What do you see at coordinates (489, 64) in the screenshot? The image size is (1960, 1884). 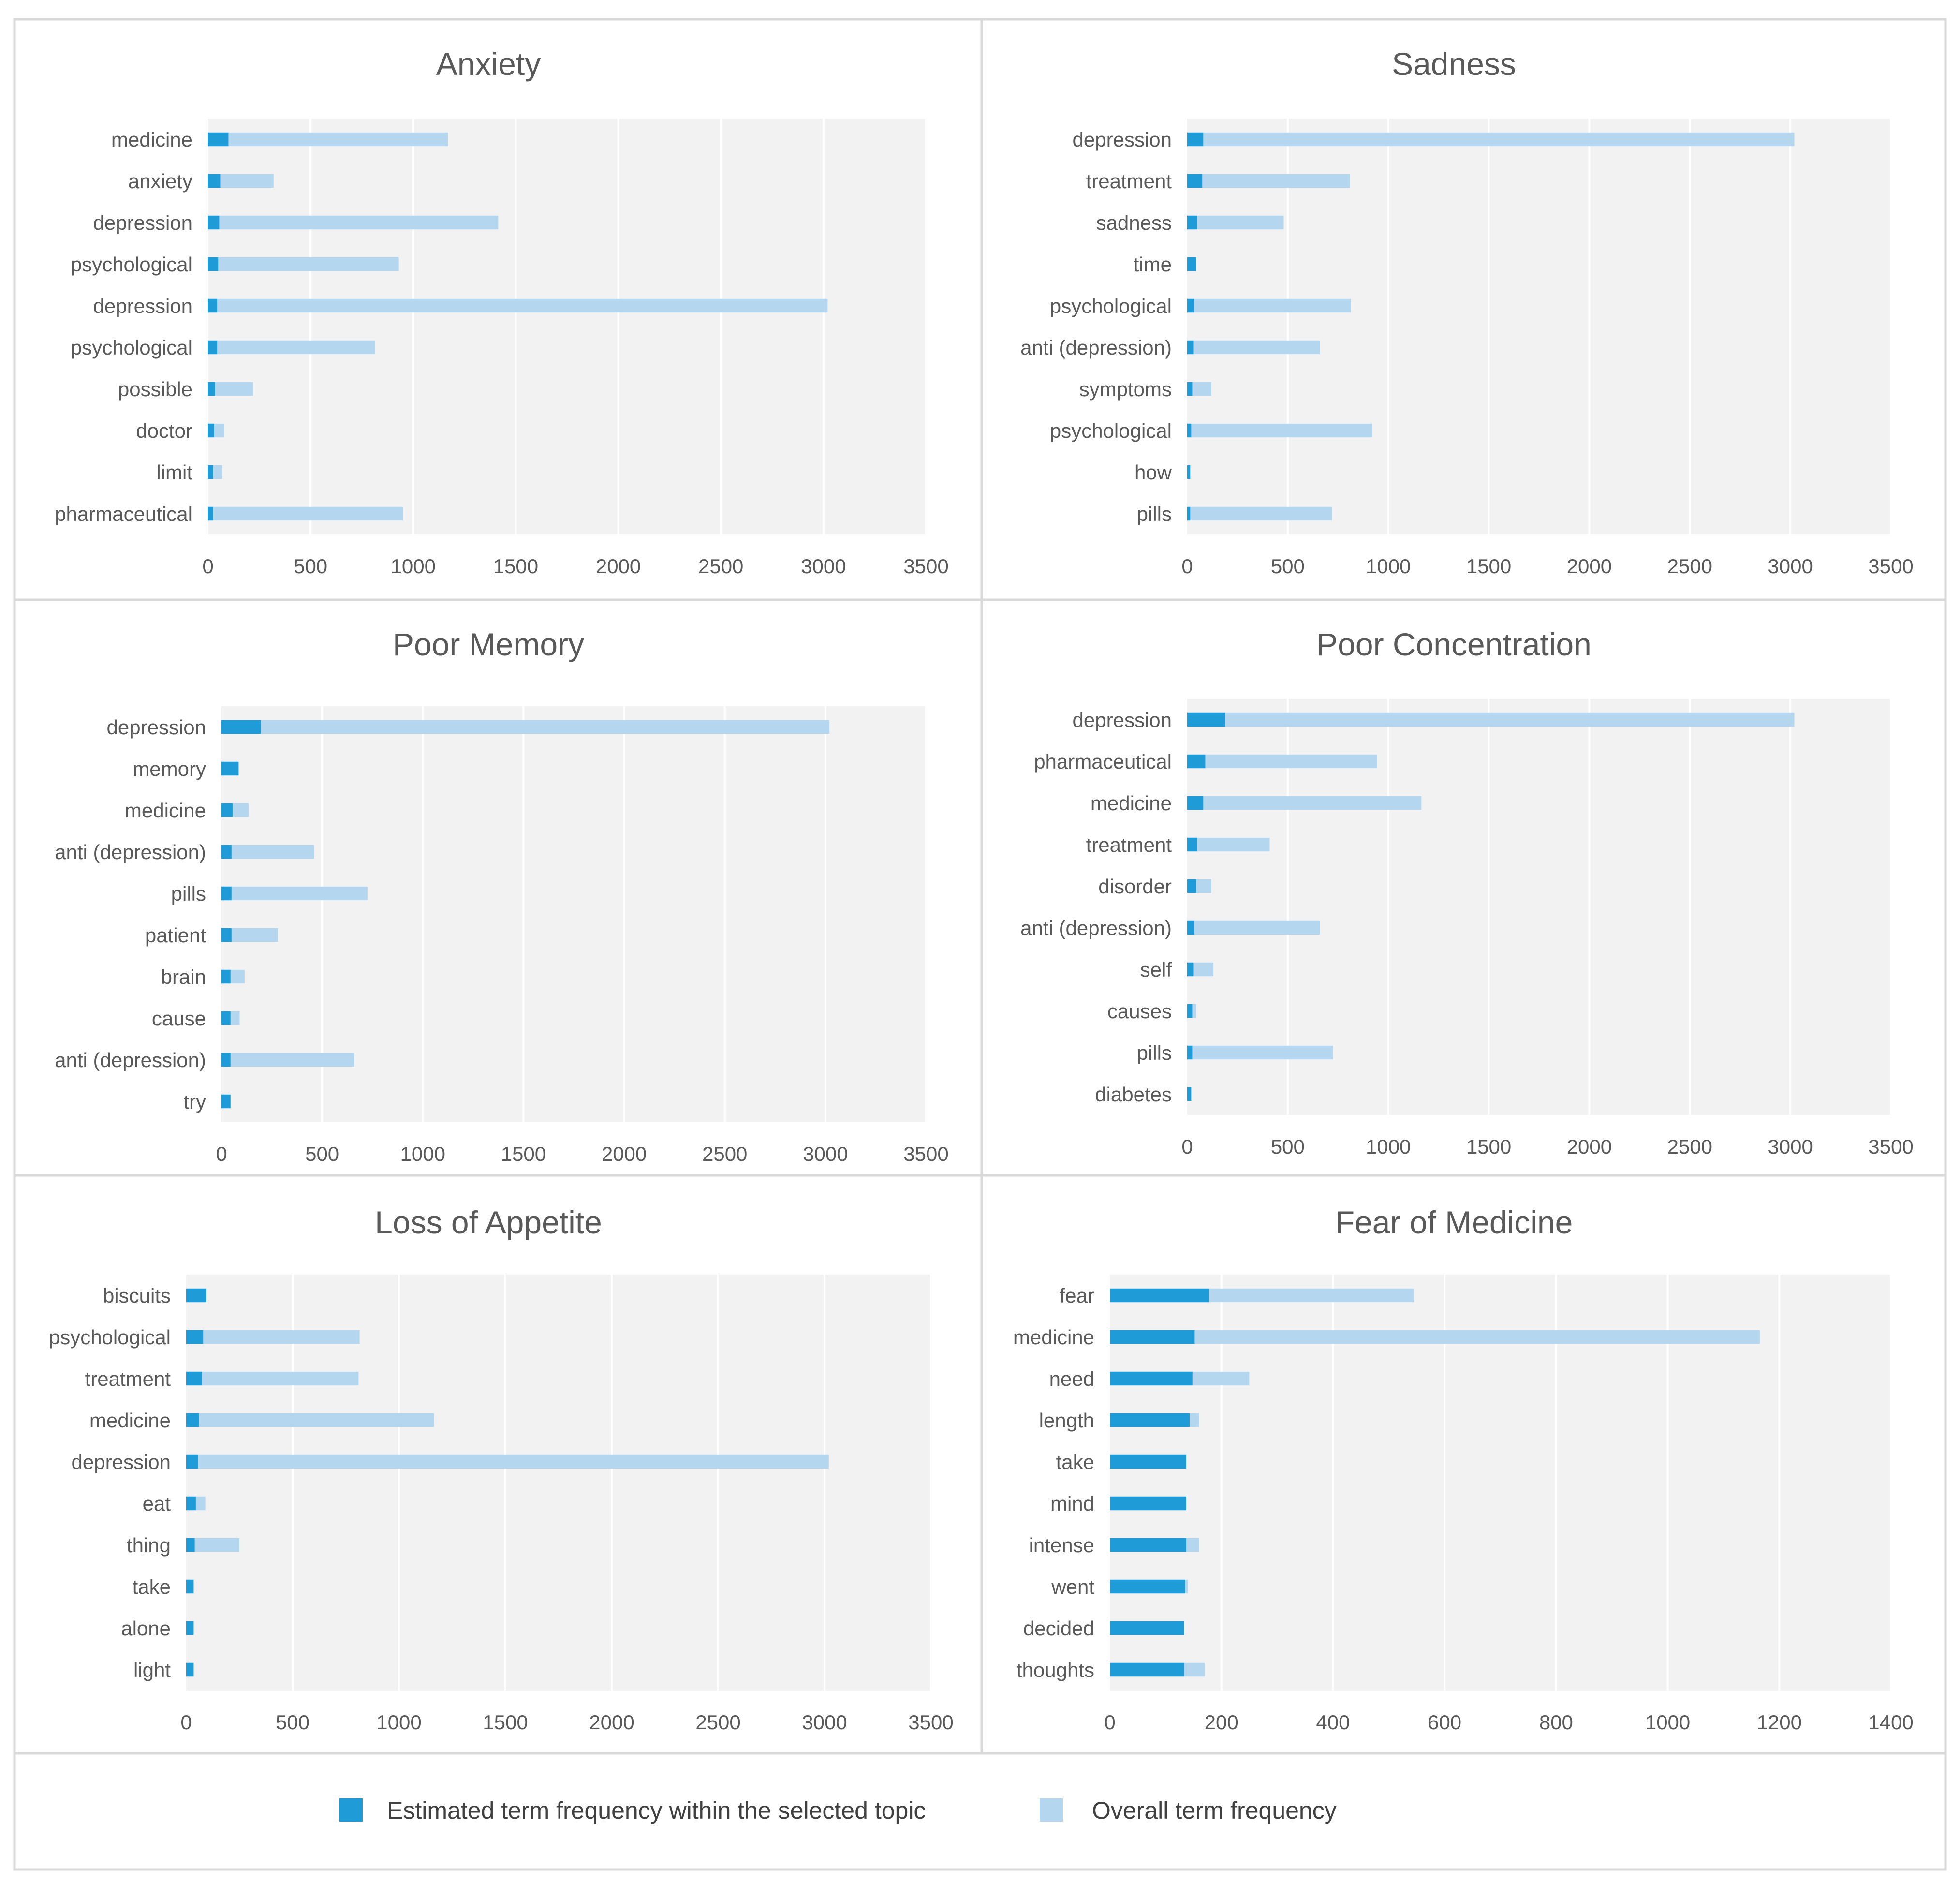 I see `chart-title: Anxiety` at bounding box center [489, 64].